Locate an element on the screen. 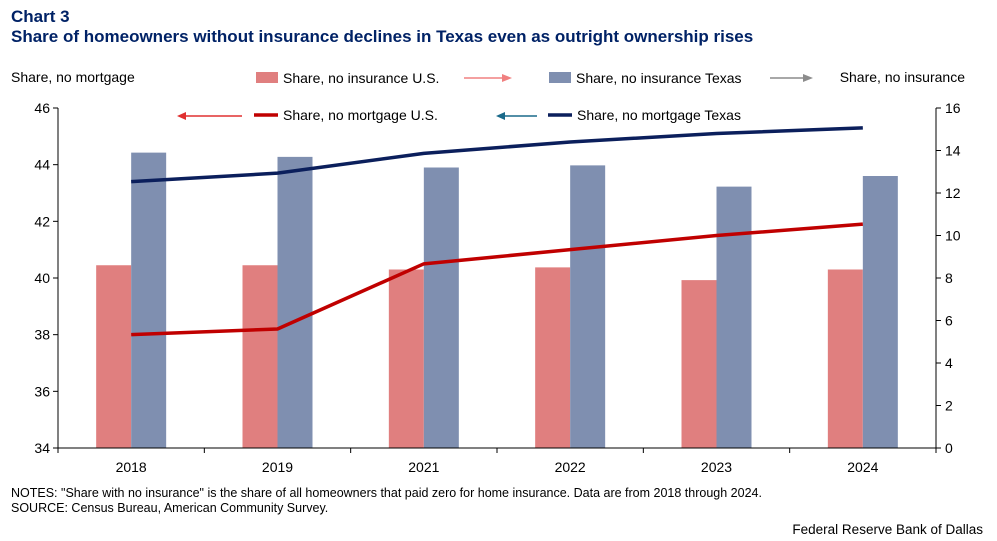 The height and width of the screenshot is (541, 997). right-tick-label: 2 is located at coordinates (949, 406).